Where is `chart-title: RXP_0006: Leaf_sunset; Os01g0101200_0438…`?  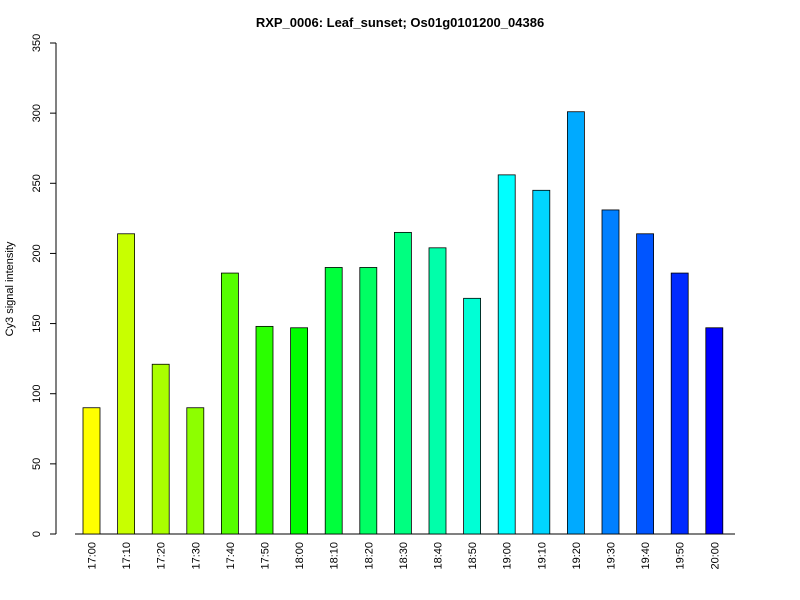
chart-title: RXP_0006: Leaf_sunset; Os01g0101200_0438… is located at coordinates (400, 22).